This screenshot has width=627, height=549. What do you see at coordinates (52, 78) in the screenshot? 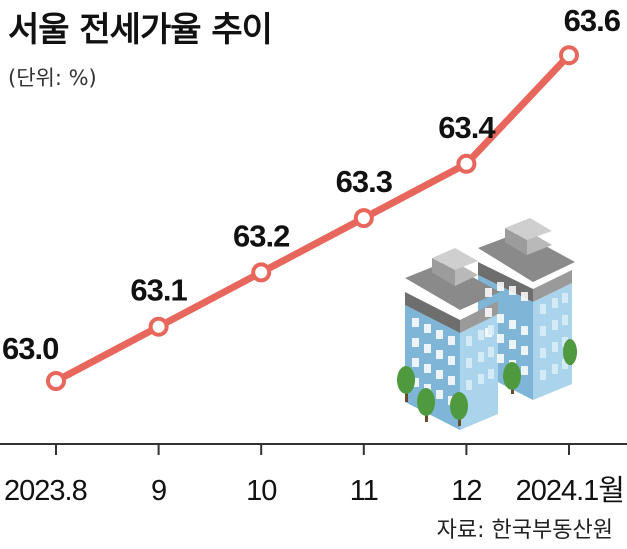
I see `unit-label: (단위: %)` at bounding box center [52, 78].